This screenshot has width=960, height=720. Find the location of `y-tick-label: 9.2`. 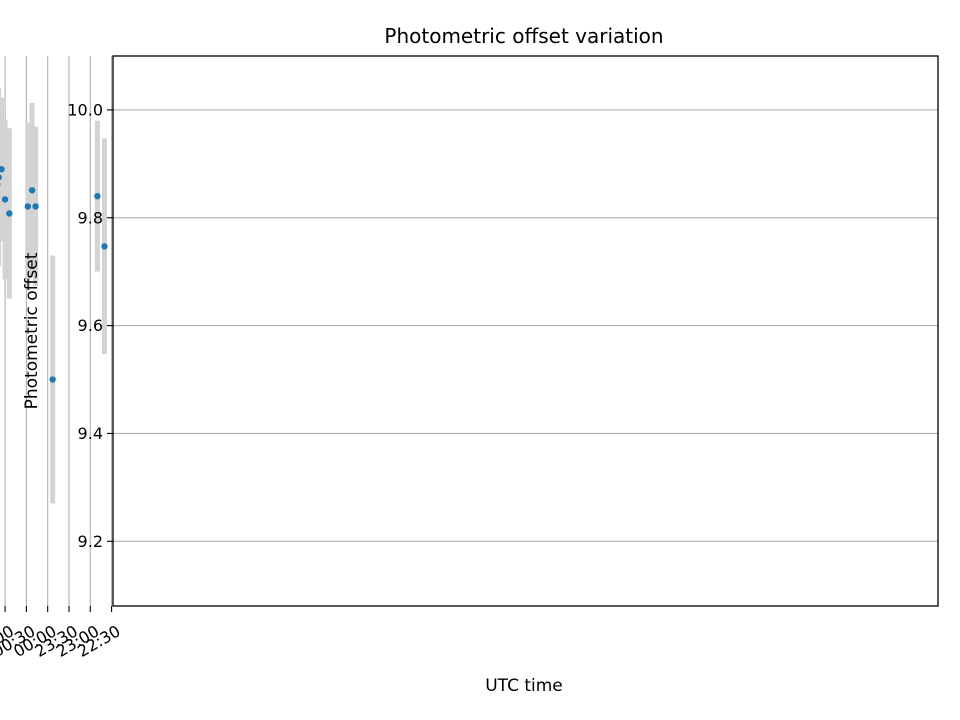

y-tick-label: 9.2 is located at coordinates (90, 541).